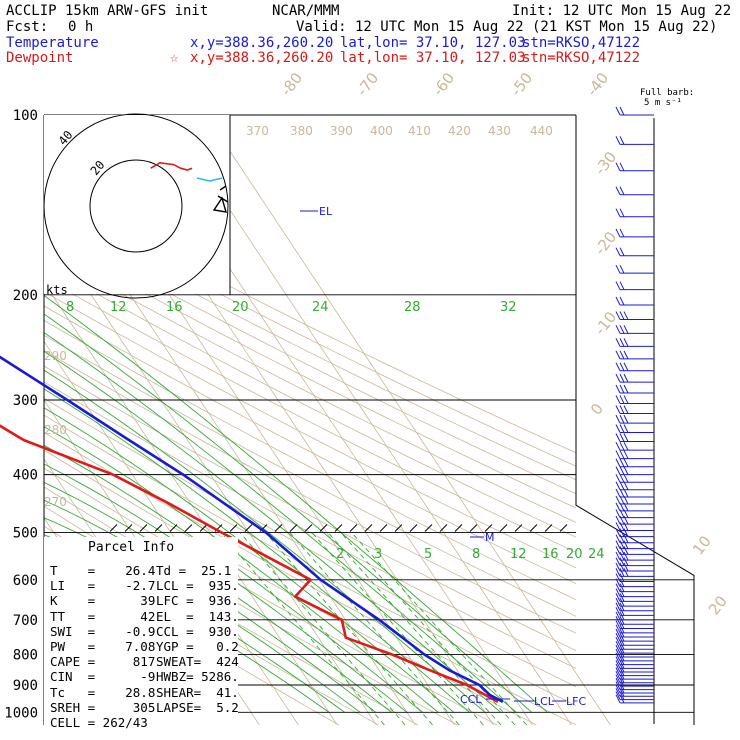  What do you see at coordinates (702, 545) in the screenshot?
I see `isotherm-label: 10` at bounding box center [702, 545].